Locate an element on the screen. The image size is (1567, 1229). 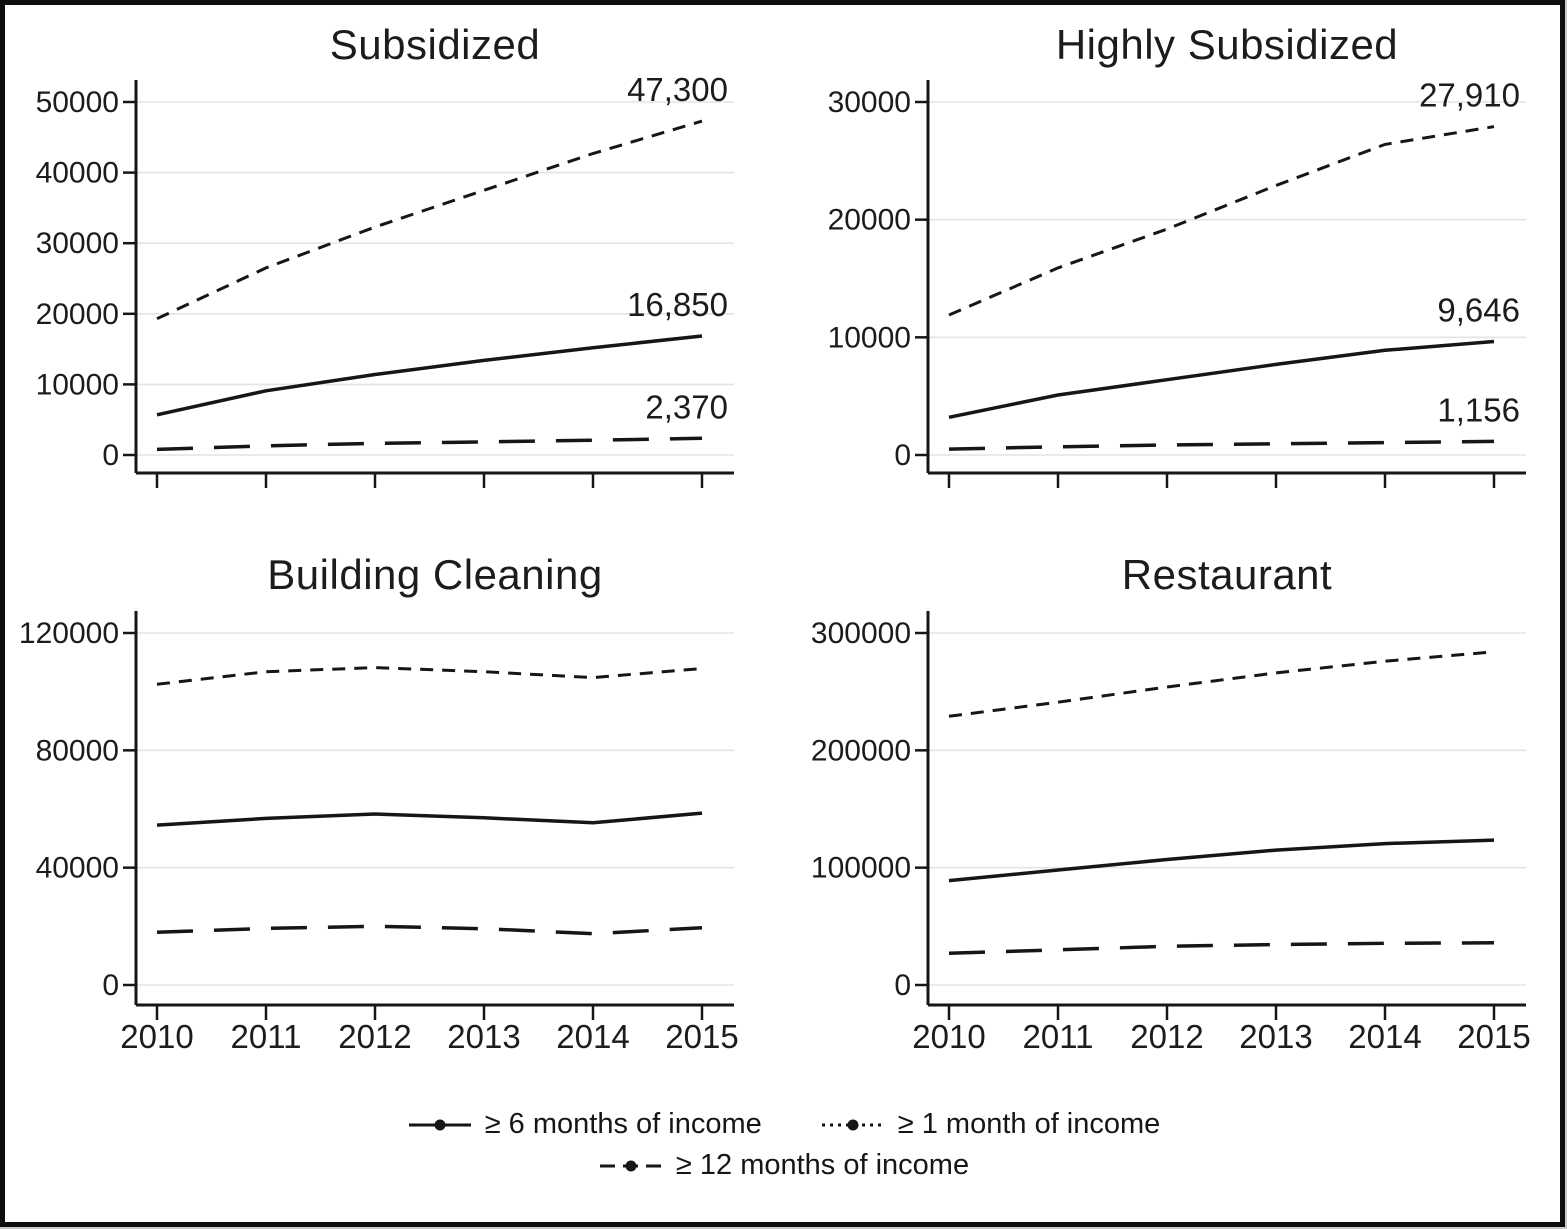
y-tick-label: 200000 is located at coordinates (861, 750).